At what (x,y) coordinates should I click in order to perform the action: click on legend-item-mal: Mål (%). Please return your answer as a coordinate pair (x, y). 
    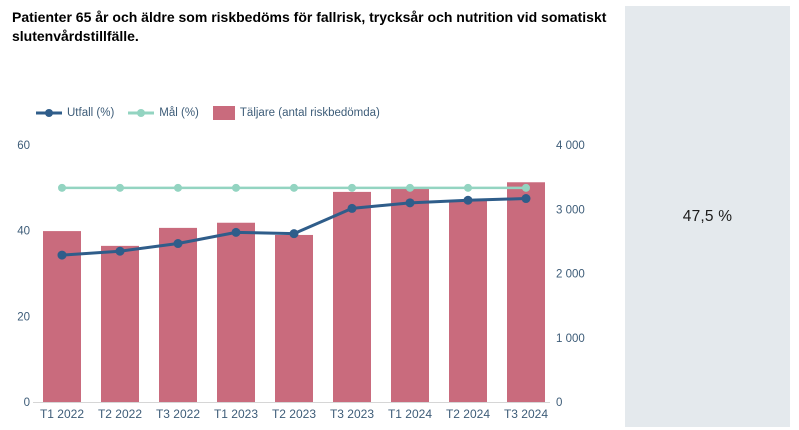
    Looking at the image, I should click on (163, 113).